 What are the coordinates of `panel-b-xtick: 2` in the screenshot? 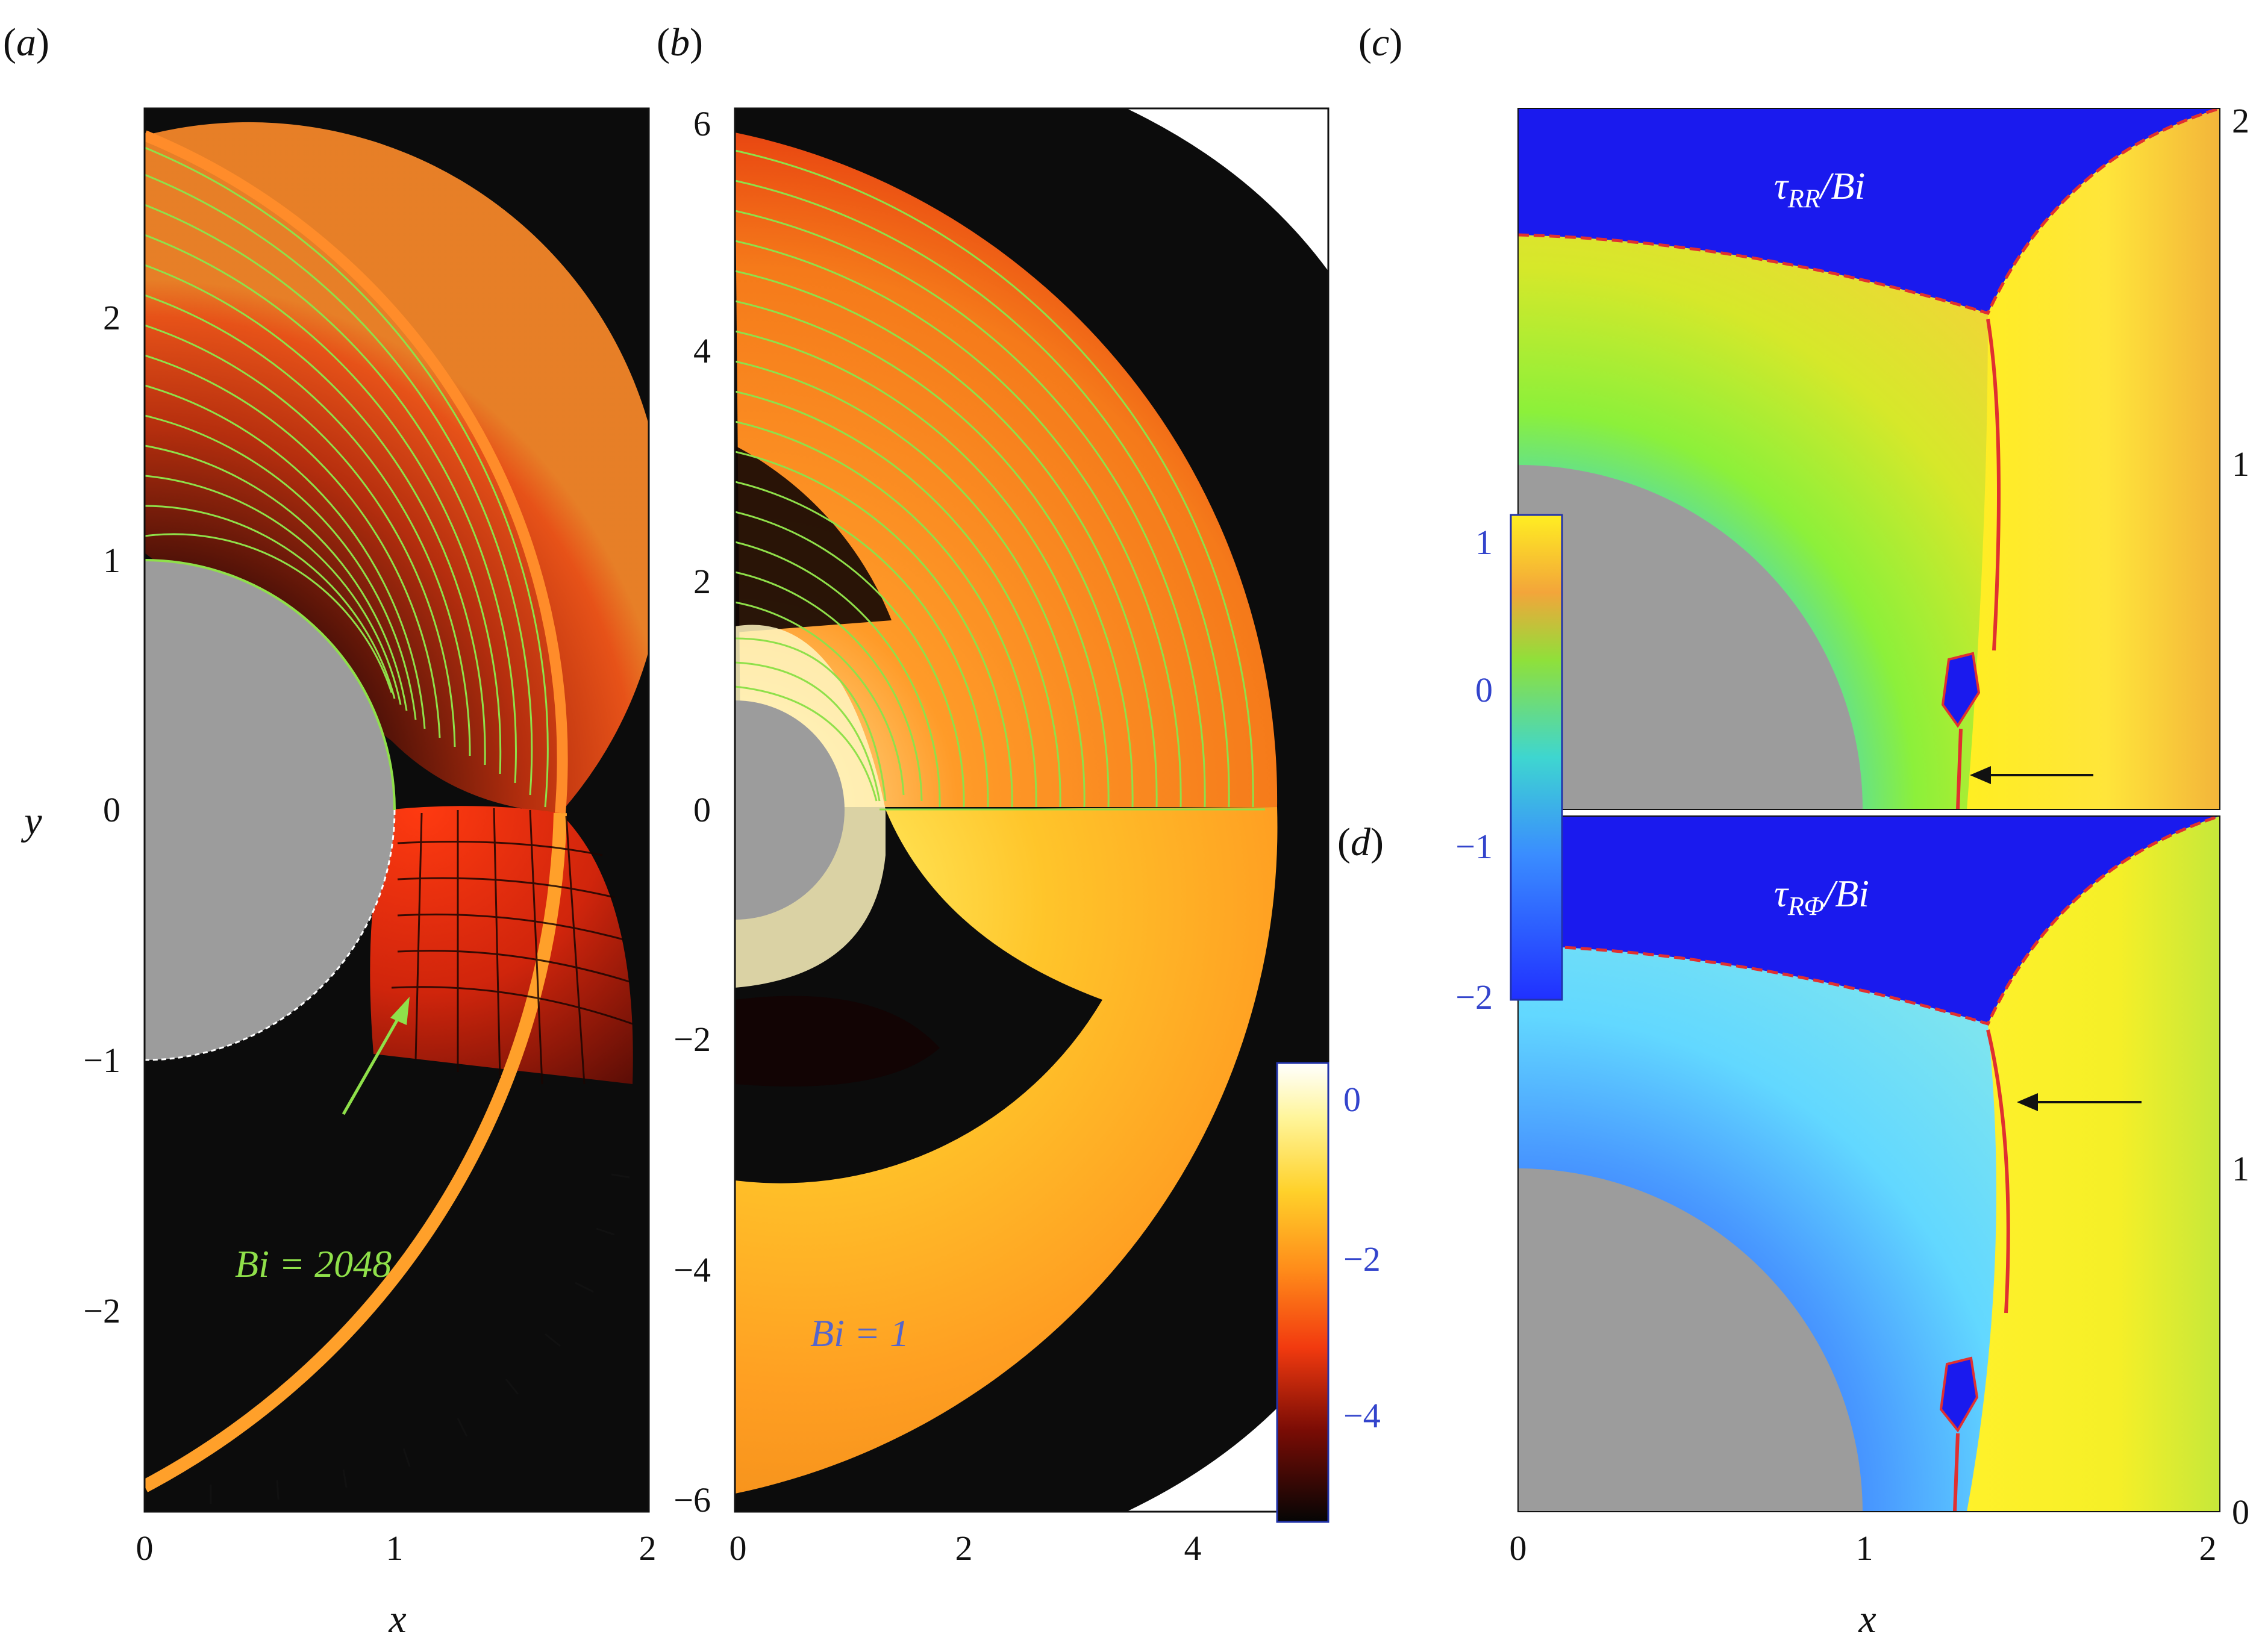 It's located at (964, 1548).